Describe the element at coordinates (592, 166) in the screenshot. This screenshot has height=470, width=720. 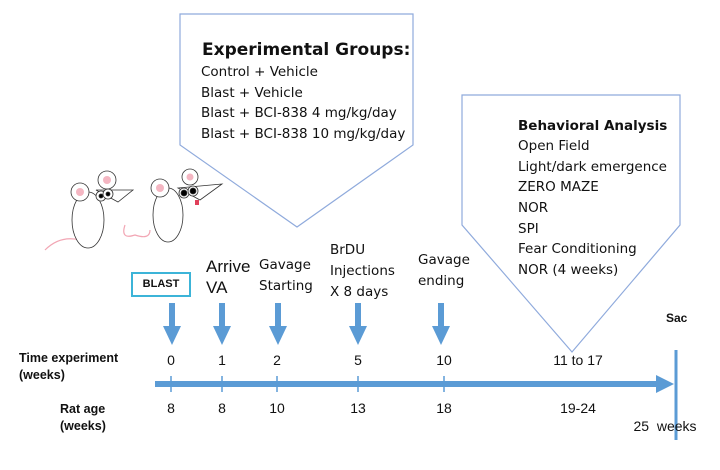
I see `behavior-test-item: Light/dark emergence` at that location.